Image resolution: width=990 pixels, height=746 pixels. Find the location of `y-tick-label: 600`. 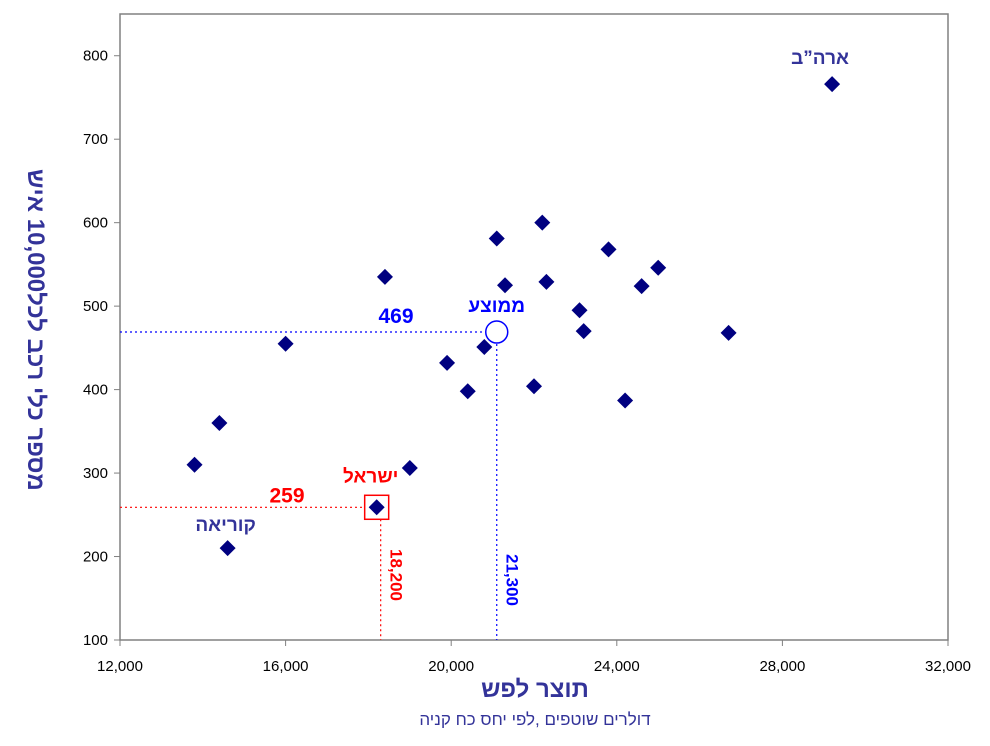

y-tick-label: 600 is located at coordinates (95, 223).